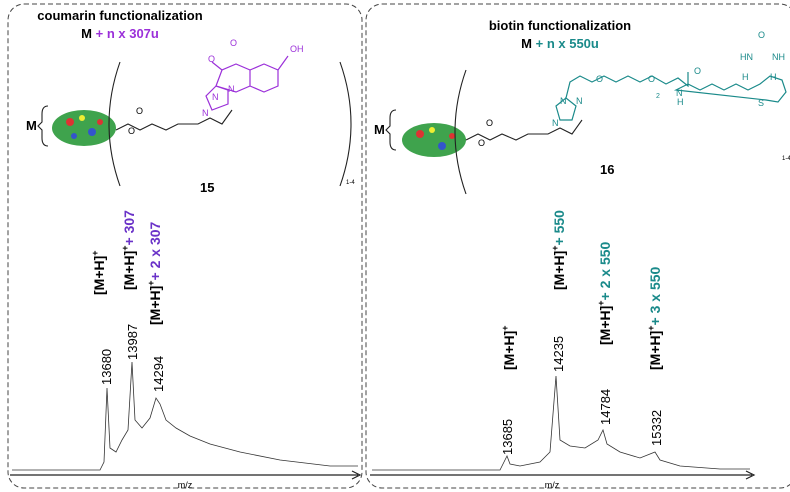 This screenshot has height=492, width=790. I want to click on formula: M + n x 307u, so click(120, 33).